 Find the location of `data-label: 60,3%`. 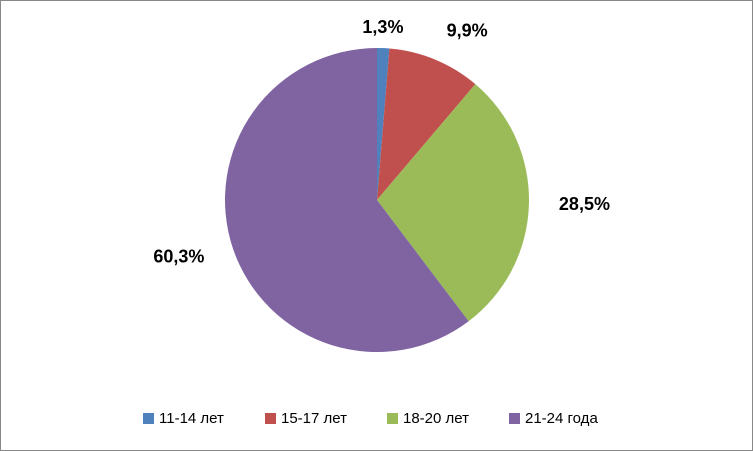

data-label: 60,3% is located at coordinates (178, 257).